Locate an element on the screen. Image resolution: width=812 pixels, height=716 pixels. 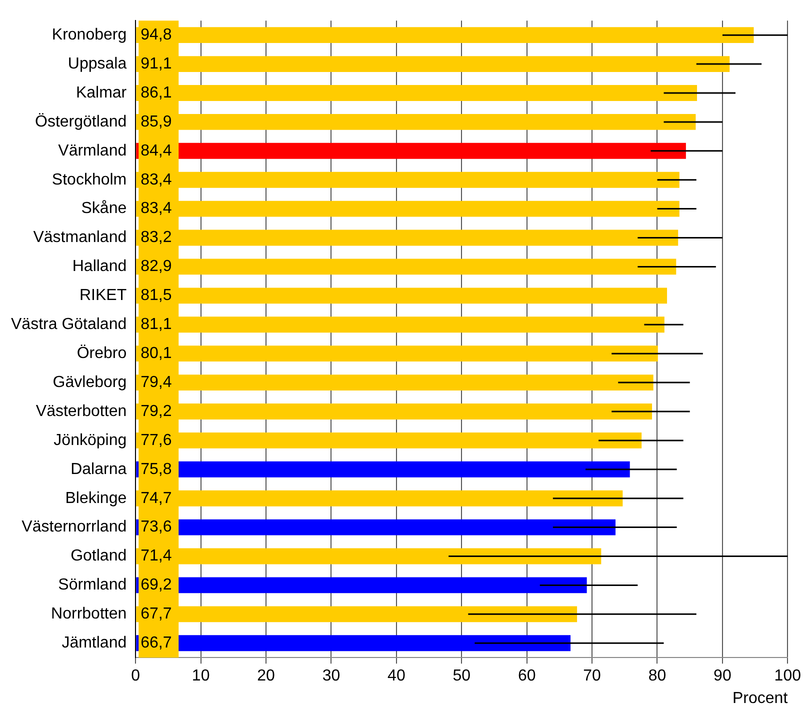
data-label: 91,1 is located at coordinates (156, 63).